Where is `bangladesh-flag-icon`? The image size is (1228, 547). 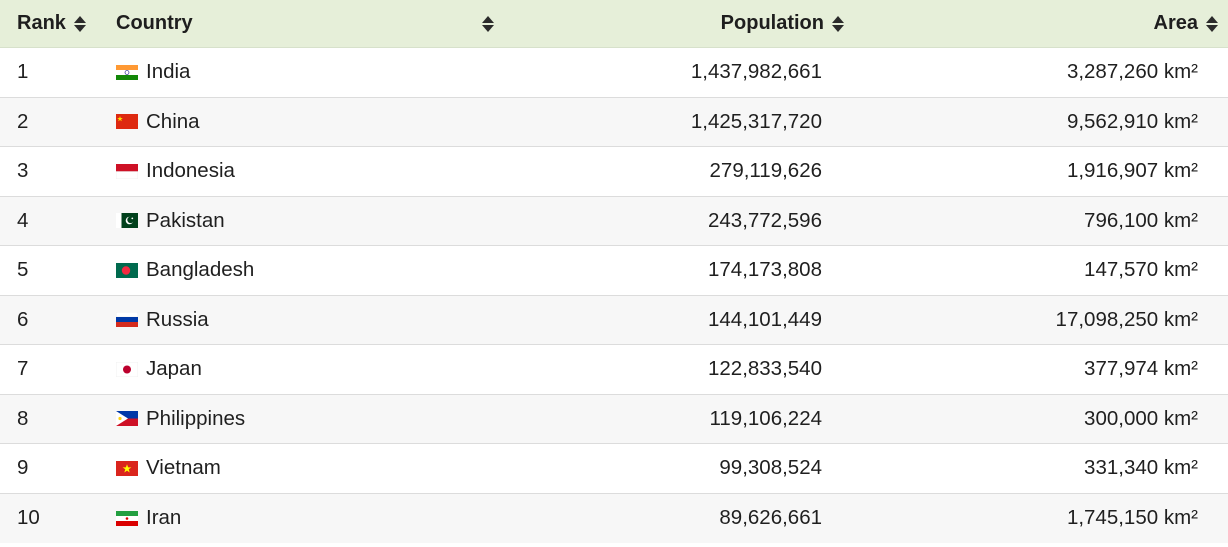
bangladesh-flag-icon is located at coordinates (127, 270).